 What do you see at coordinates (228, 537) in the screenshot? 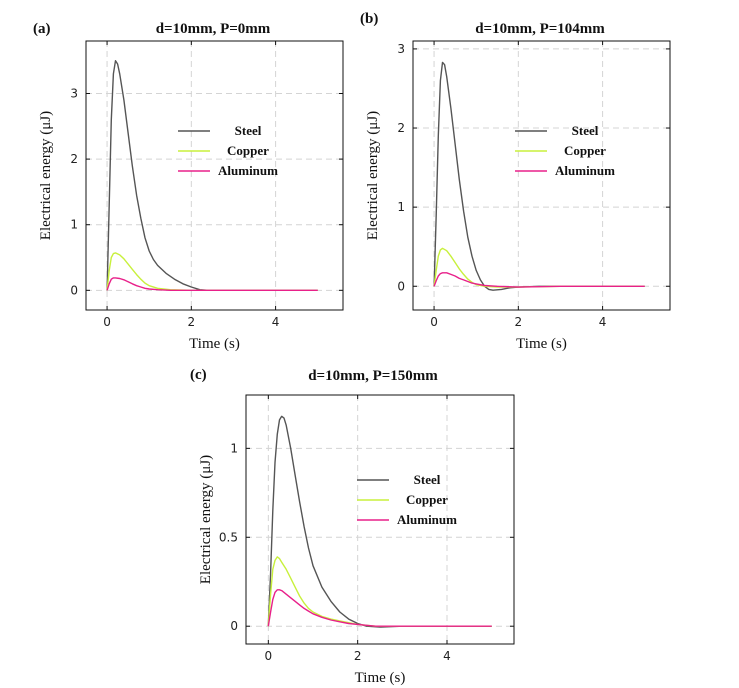
I see `y-tick-label: 0.5` at bounding box center [228, 537].